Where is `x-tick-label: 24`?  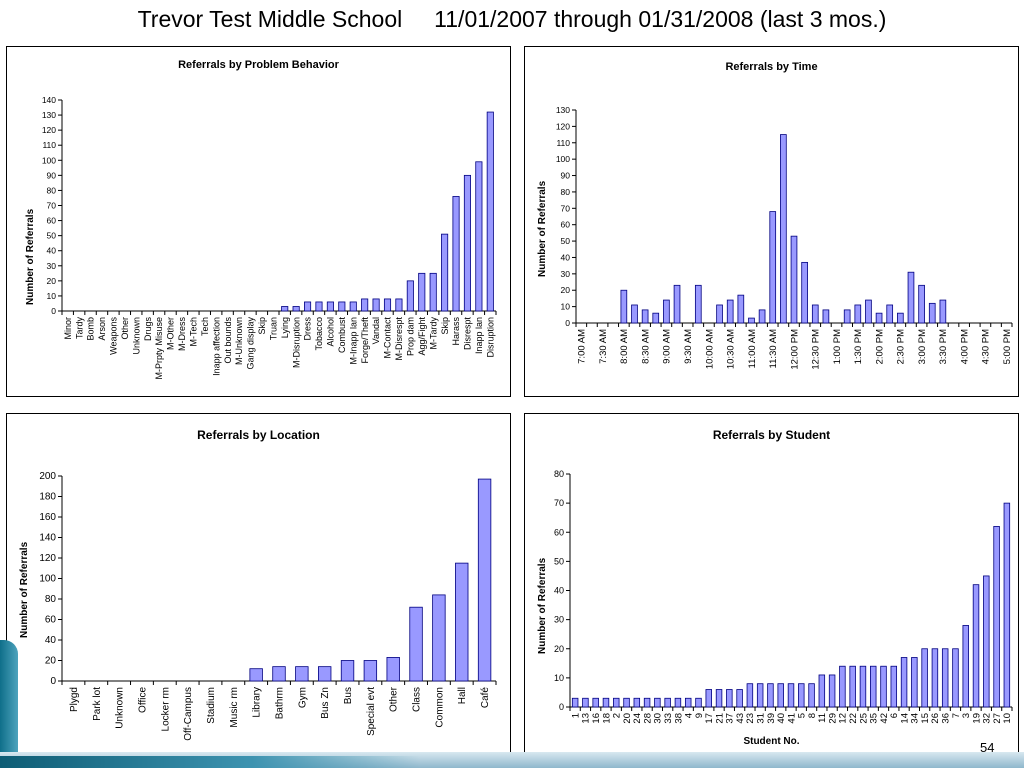 x-tick-label: 24 is located at coordinates (637, 718).